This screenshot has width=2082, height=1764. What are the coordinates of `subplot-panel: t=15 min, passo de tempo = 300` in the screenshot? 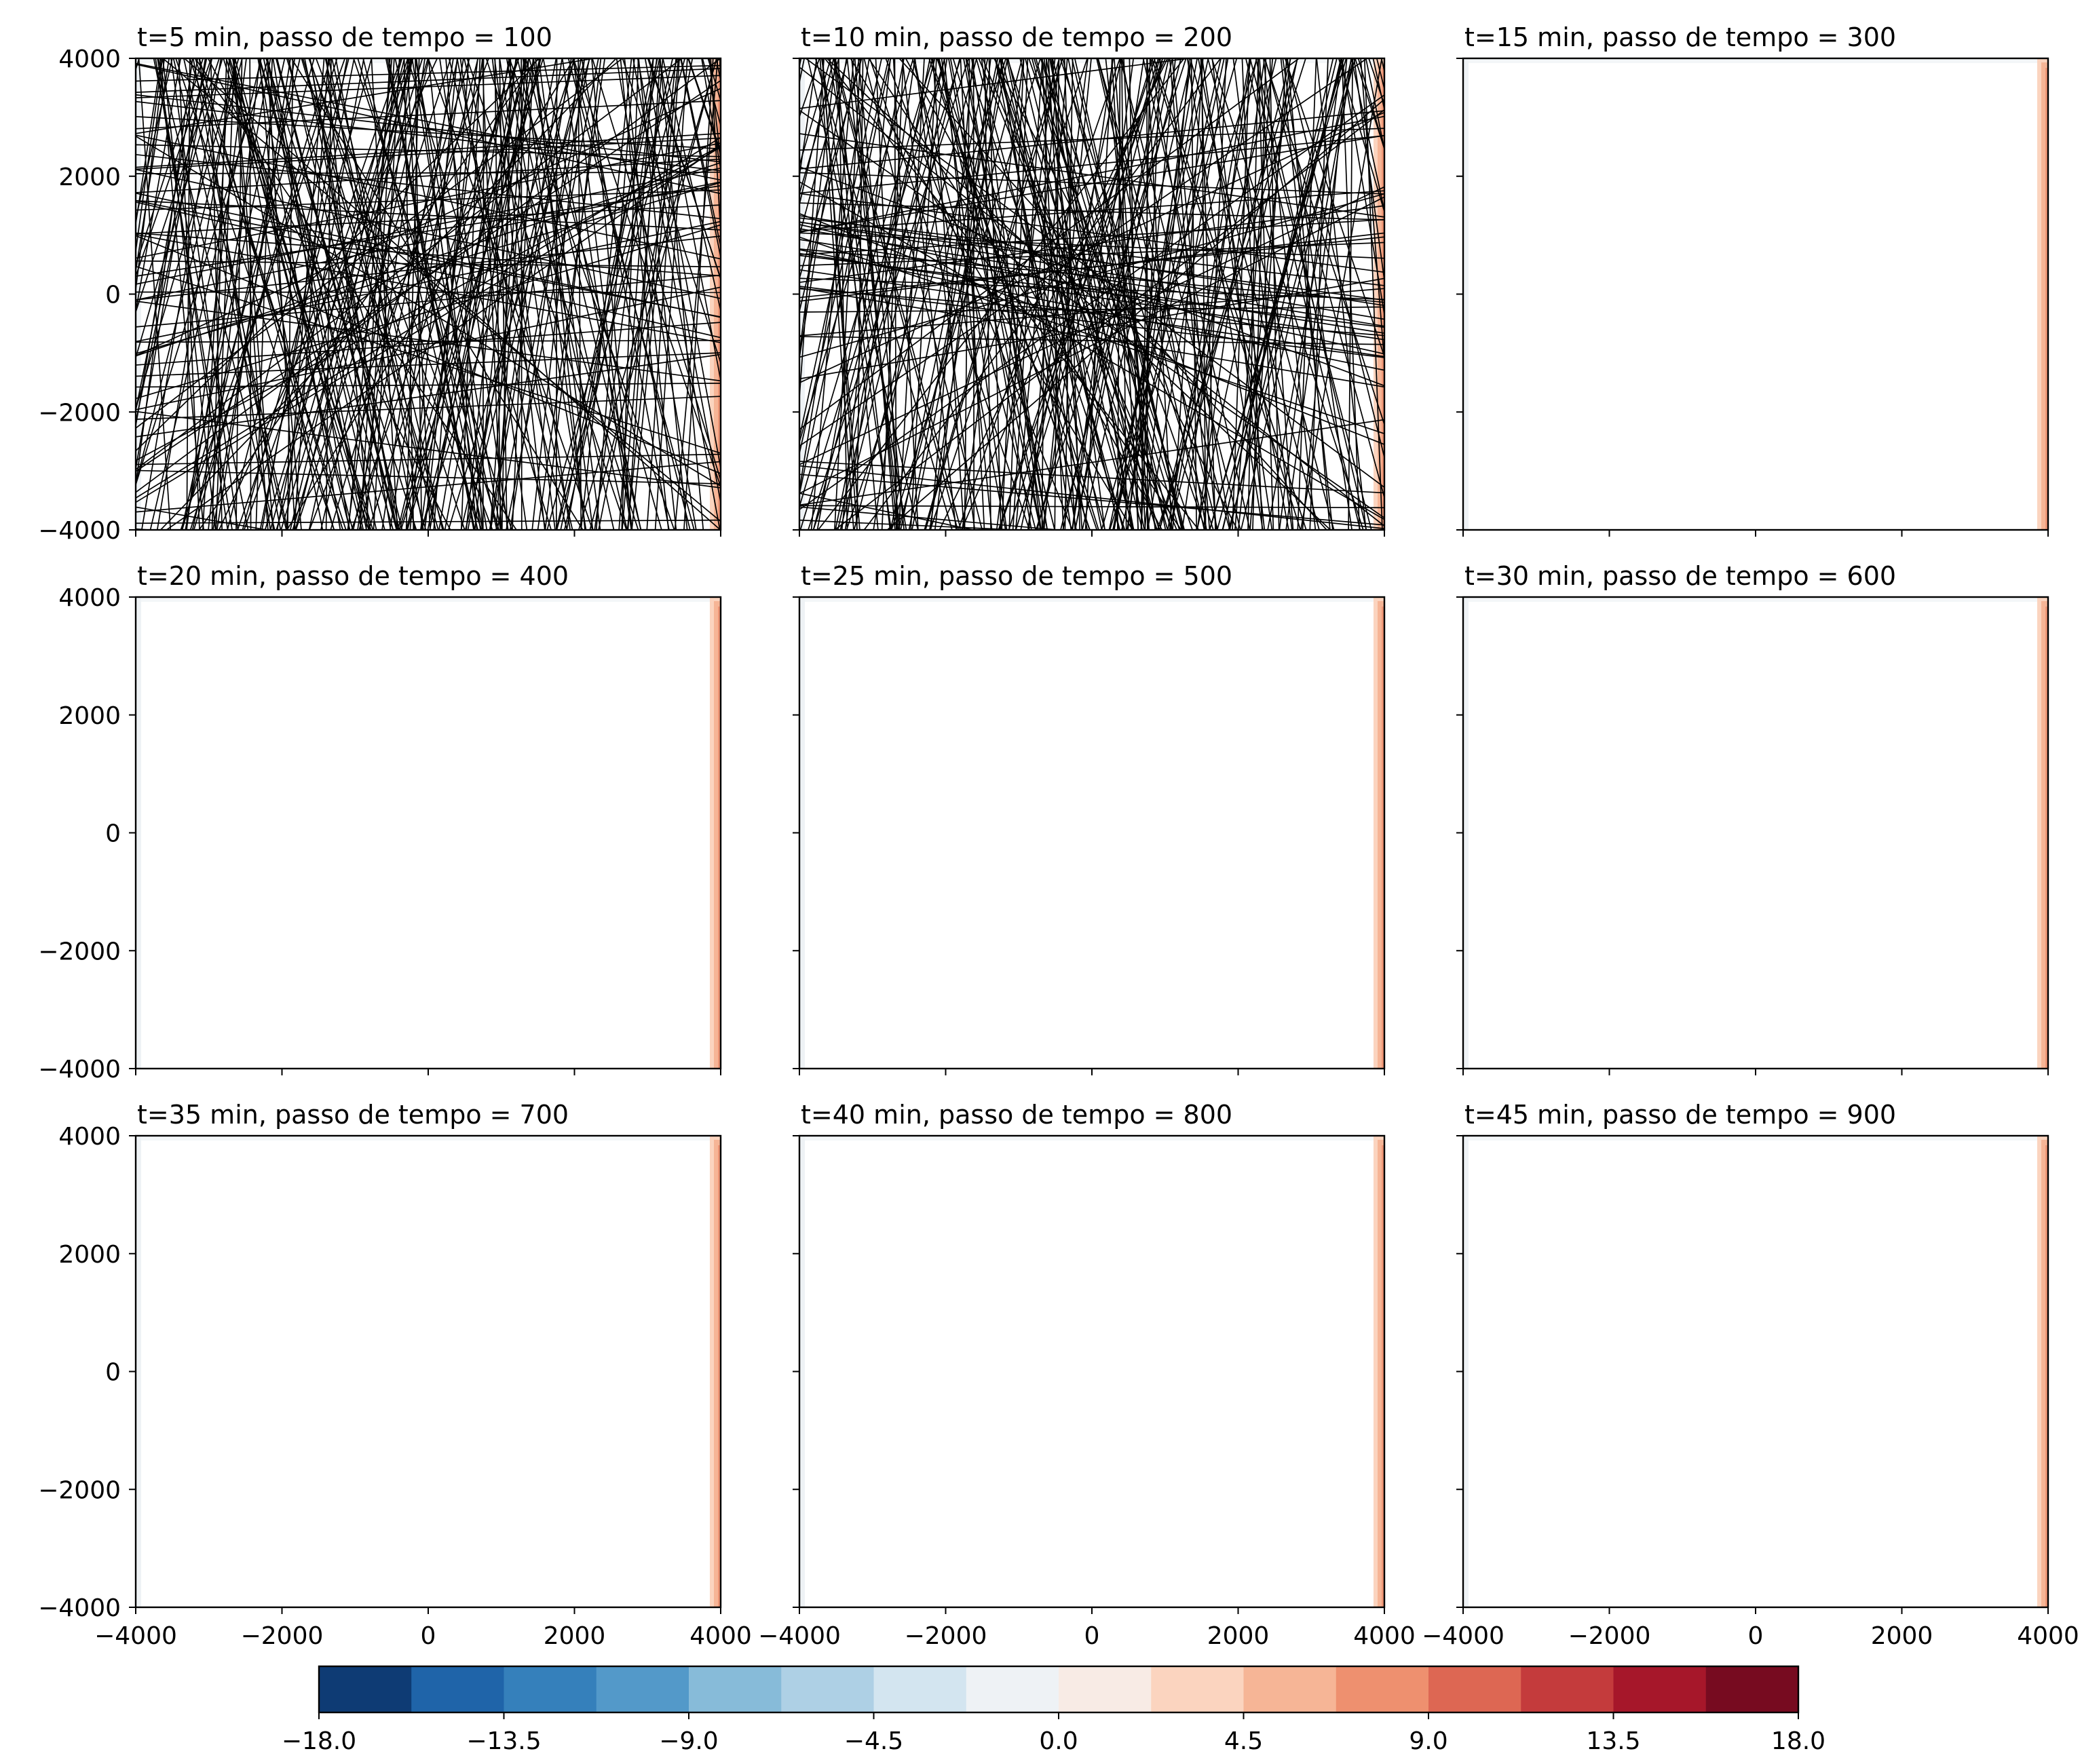 It's located at (1752, 279).